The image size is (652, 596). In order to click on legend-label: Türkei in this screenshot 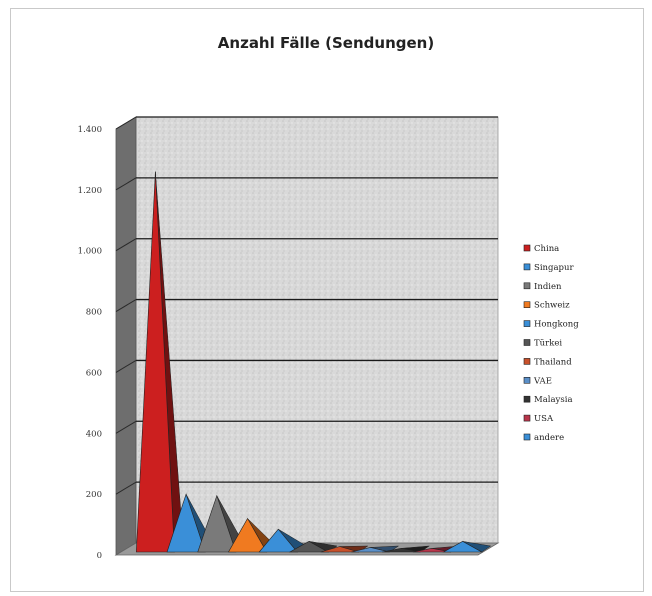, I will do `click(548, 344)`.